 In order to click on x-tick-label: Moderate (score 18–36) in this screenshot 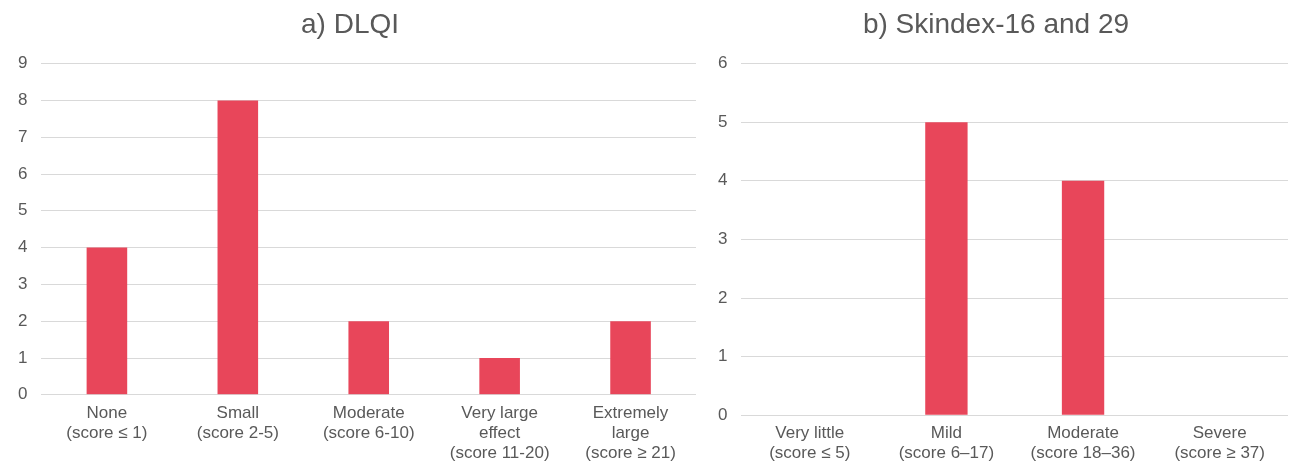, I will do `click(1083, 443)`.